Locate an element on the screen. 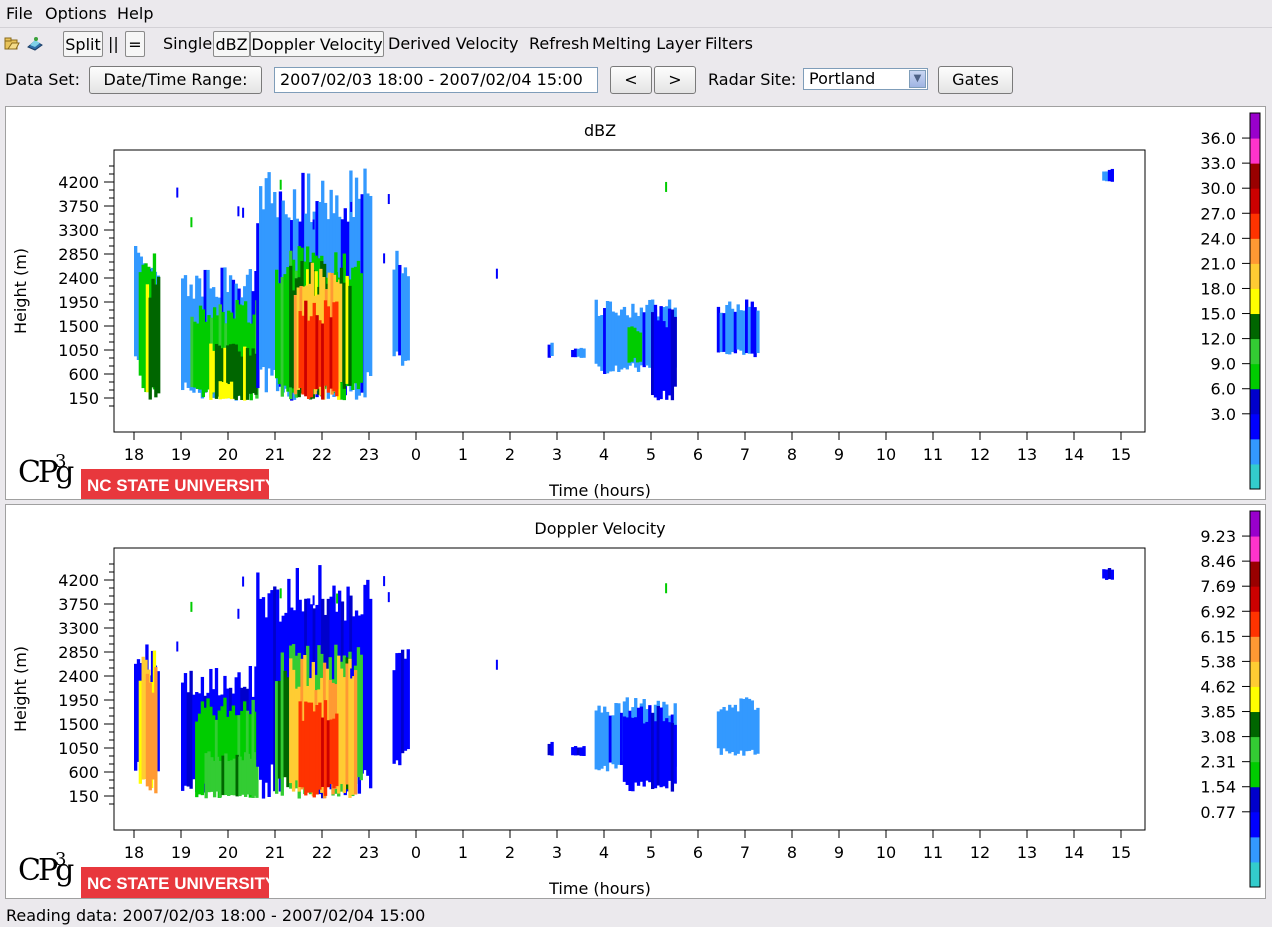  derived-velocity-button: Derived Velocity is located at coordinates (453, 43).